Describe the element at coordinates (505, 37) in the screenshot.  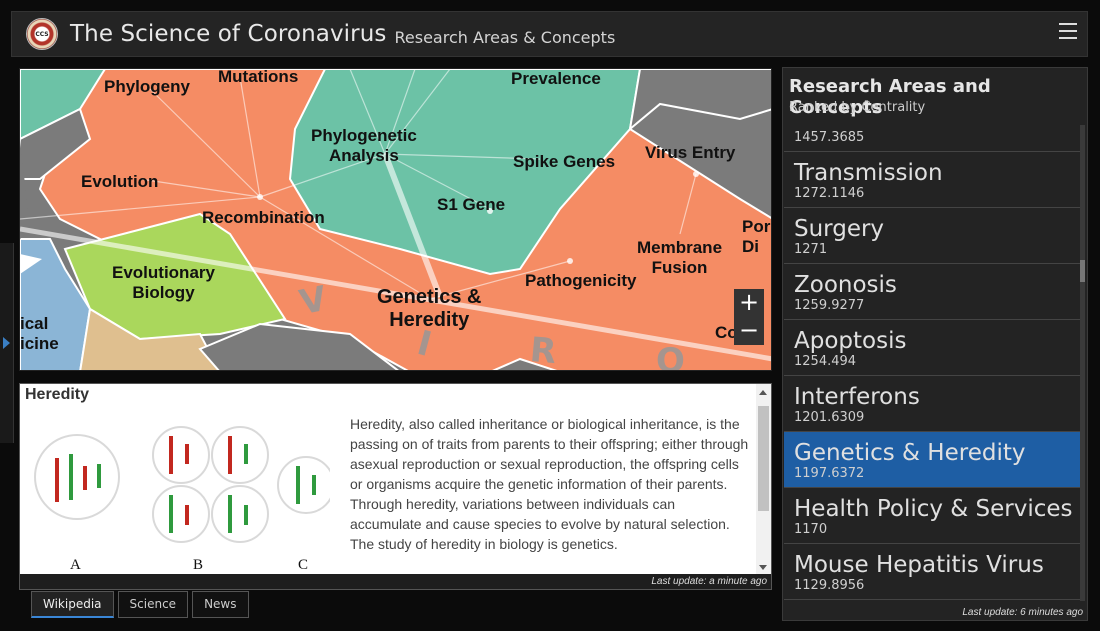
I see `app-subtitle: Research Areas & Concepts` at that location.